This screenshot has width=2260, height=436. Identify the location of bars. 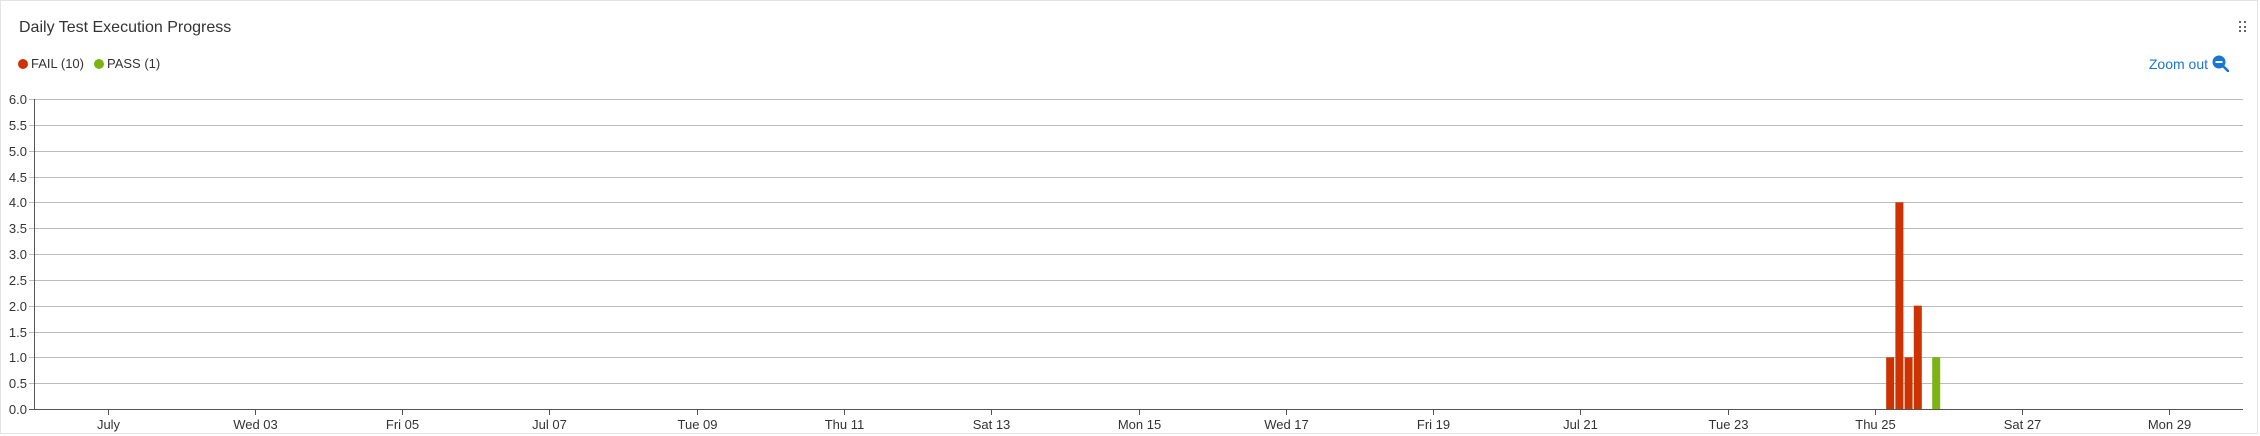
(1913, 305).